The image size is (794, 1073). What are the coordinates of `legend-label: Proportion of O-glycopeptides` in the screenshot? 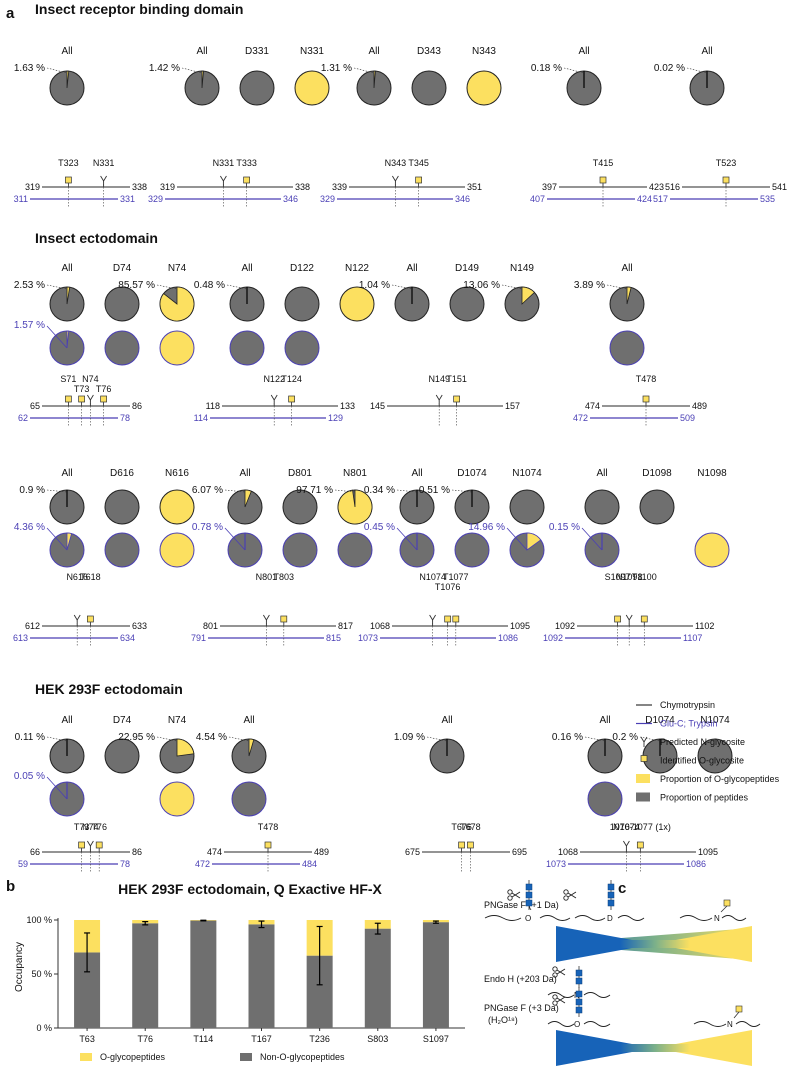 It's located at (720, 779).